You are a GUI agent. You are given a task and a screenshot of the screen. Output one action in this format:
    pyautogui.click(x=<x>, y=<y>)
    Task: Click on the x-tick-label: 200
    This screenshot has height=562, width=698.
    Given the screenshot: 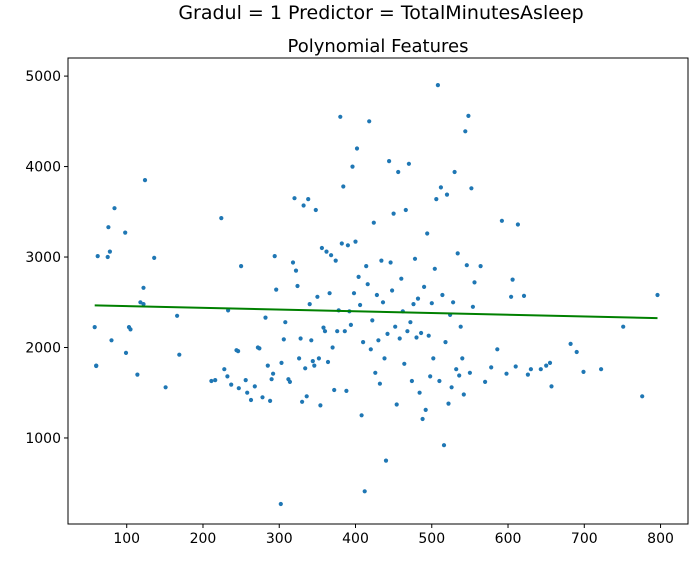 What is the action you would take?
    pyautogui.click(x=203, y=539)
    